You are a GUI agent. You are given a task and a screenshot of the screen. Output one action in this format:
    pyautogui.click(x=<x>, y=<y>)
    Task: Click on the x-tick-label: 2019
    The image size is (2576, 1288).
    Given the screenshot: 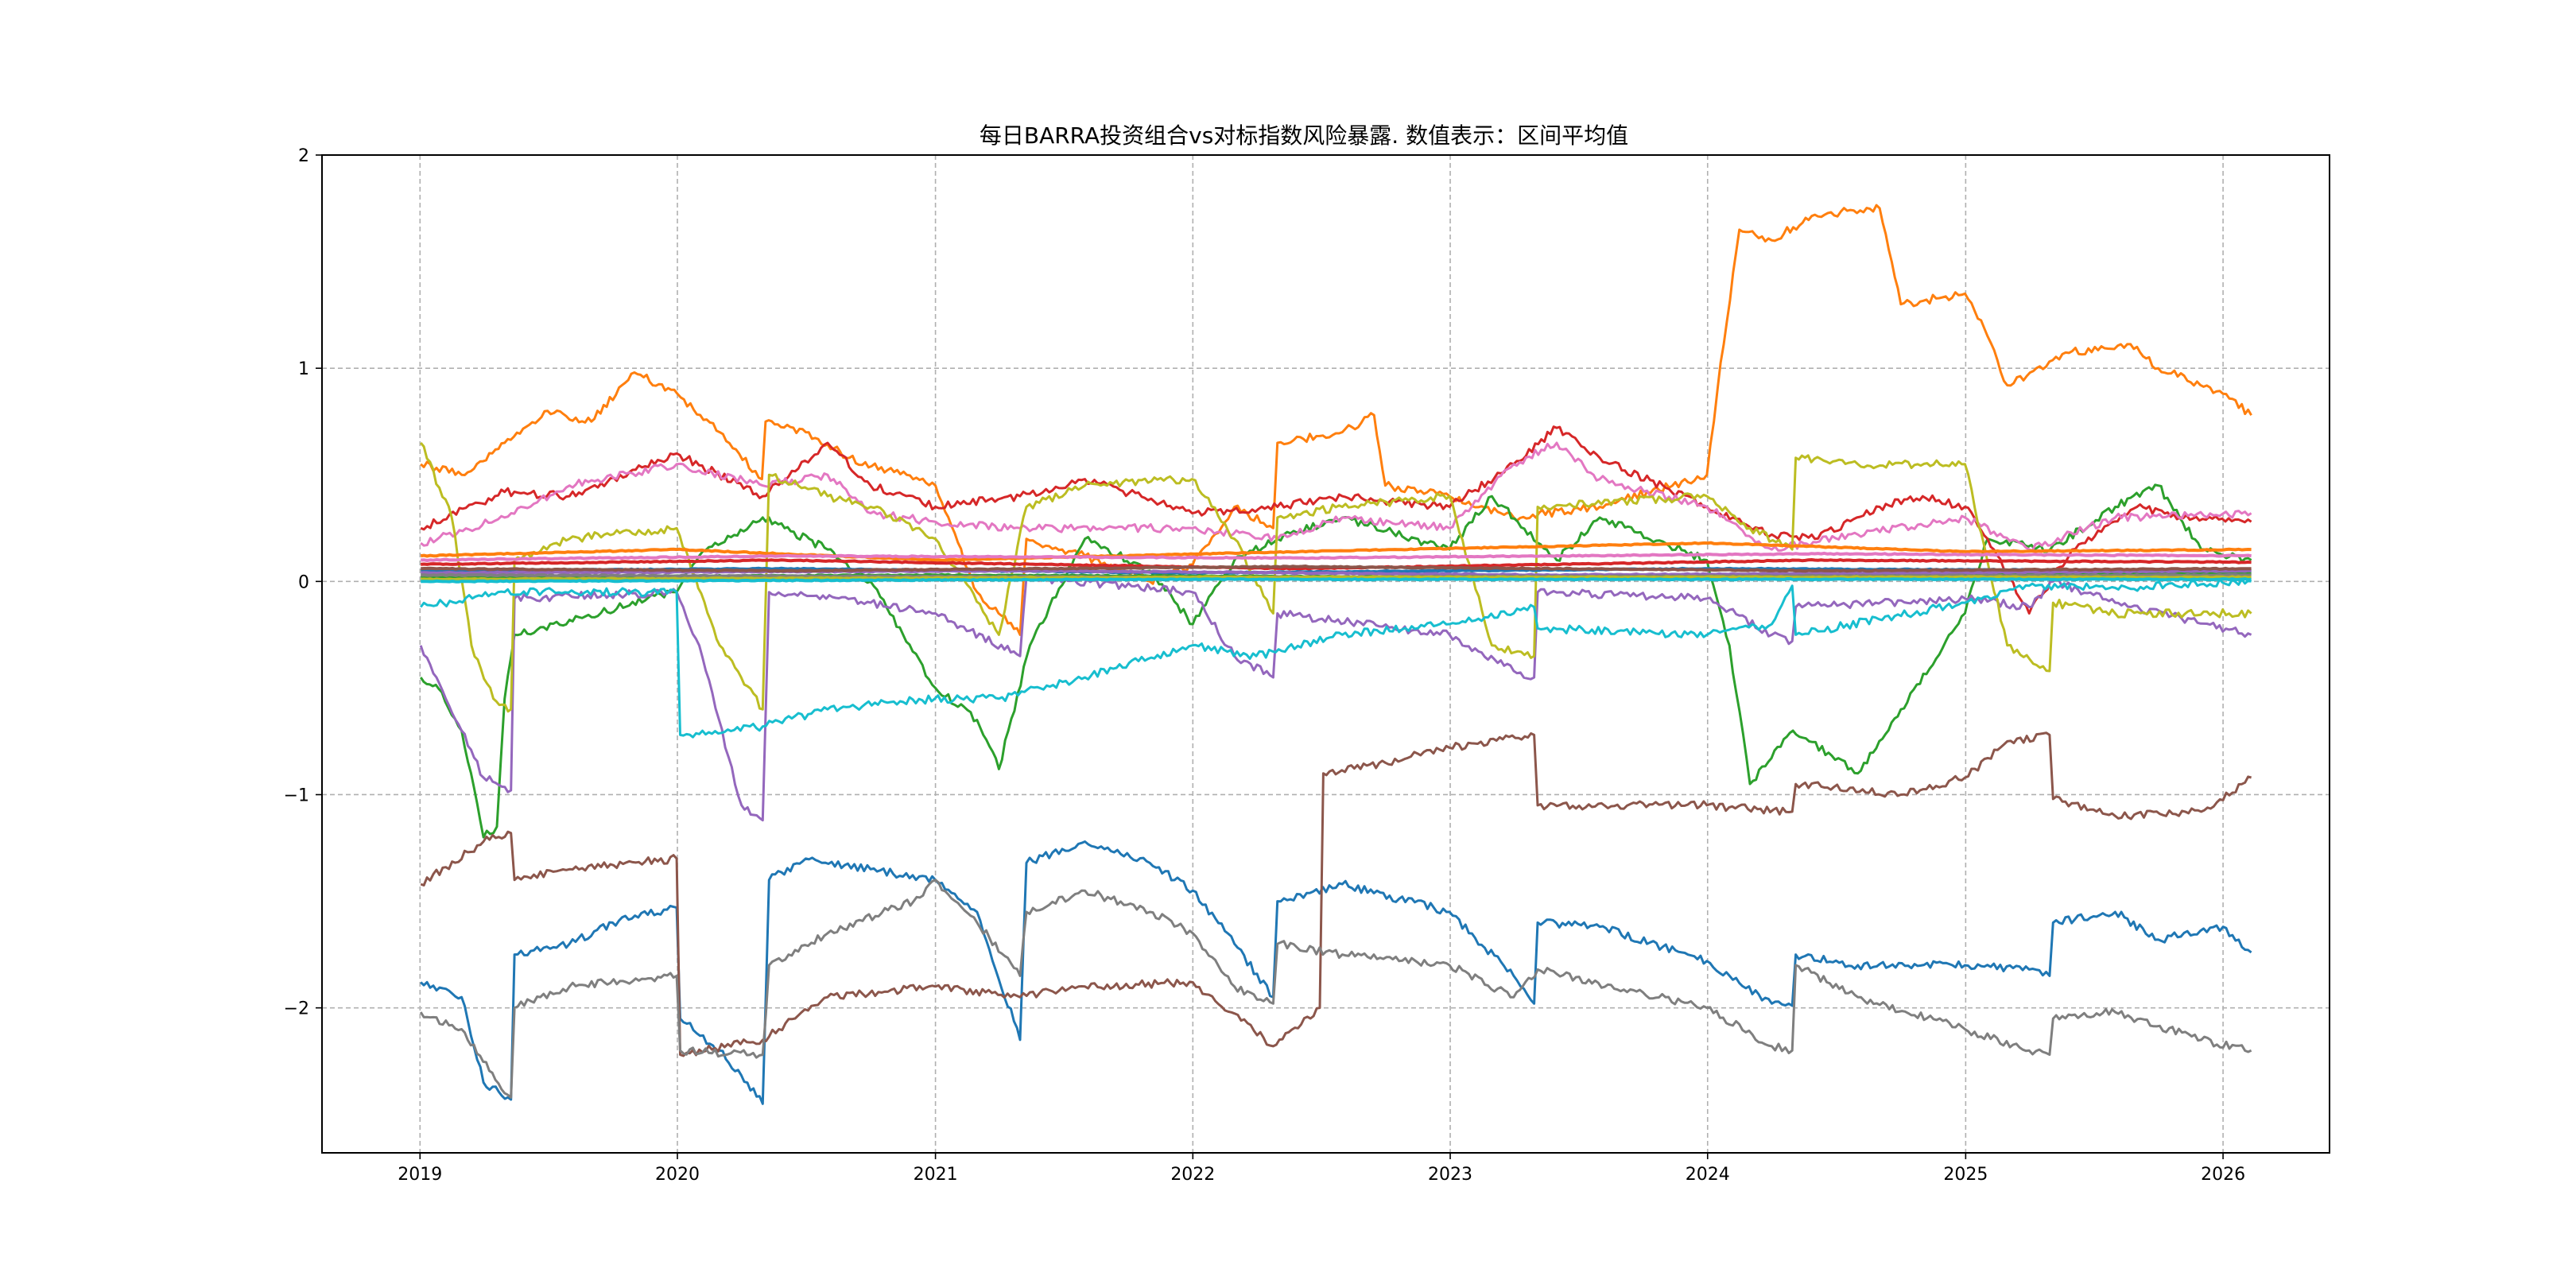 What is the action you would take?
    pyautogui.click(x=420, y=1175)
    